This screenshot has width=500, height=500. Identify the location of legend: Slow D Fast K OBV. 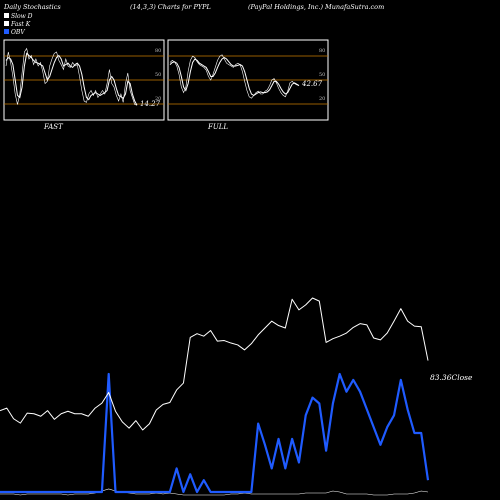
(18, 24).